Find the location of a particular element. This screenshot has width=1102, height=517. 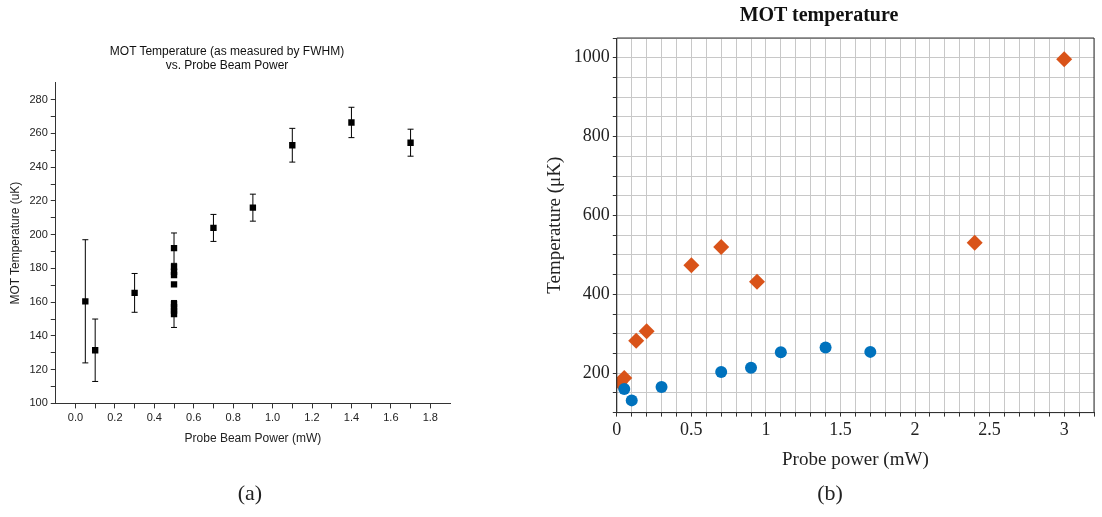

x-tick-label: 2 is located at coordinates (915, 429).